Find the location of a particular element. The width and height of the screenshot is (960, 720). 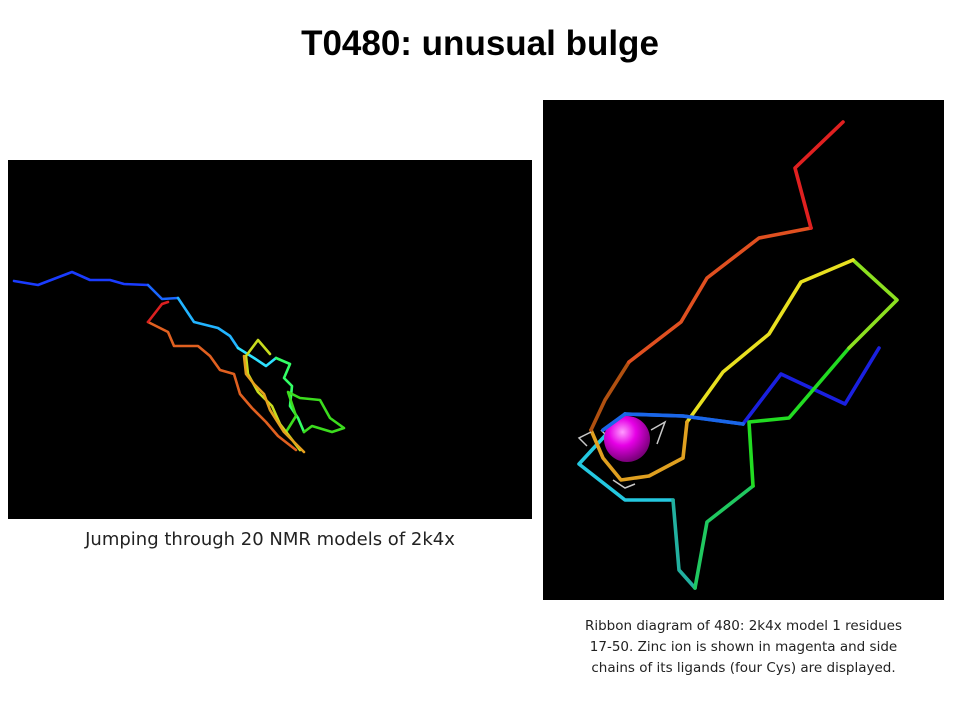

trace-segment-cyan is located at coordinates (208, 323).